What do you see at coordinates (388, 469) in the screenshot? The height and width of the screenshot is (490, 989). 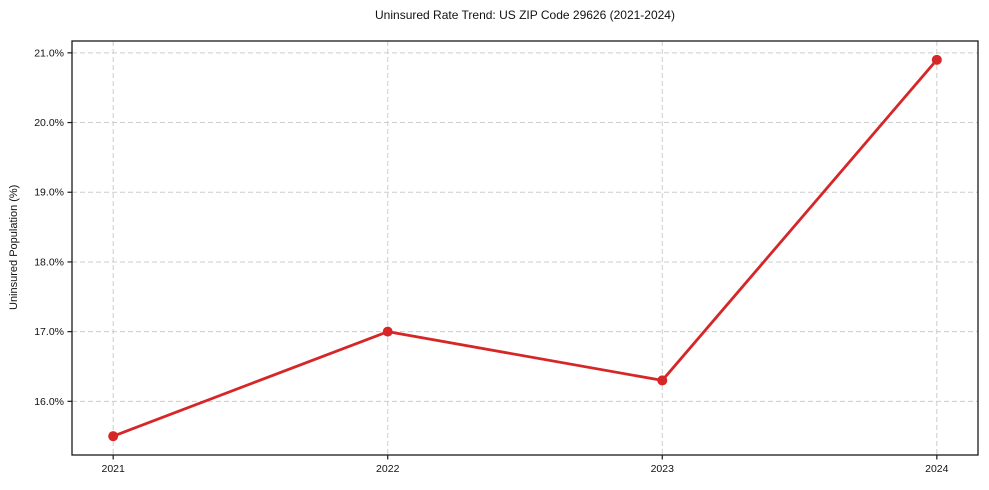 I see `x-tick-label: 2022` at bounding box center [388, 469].